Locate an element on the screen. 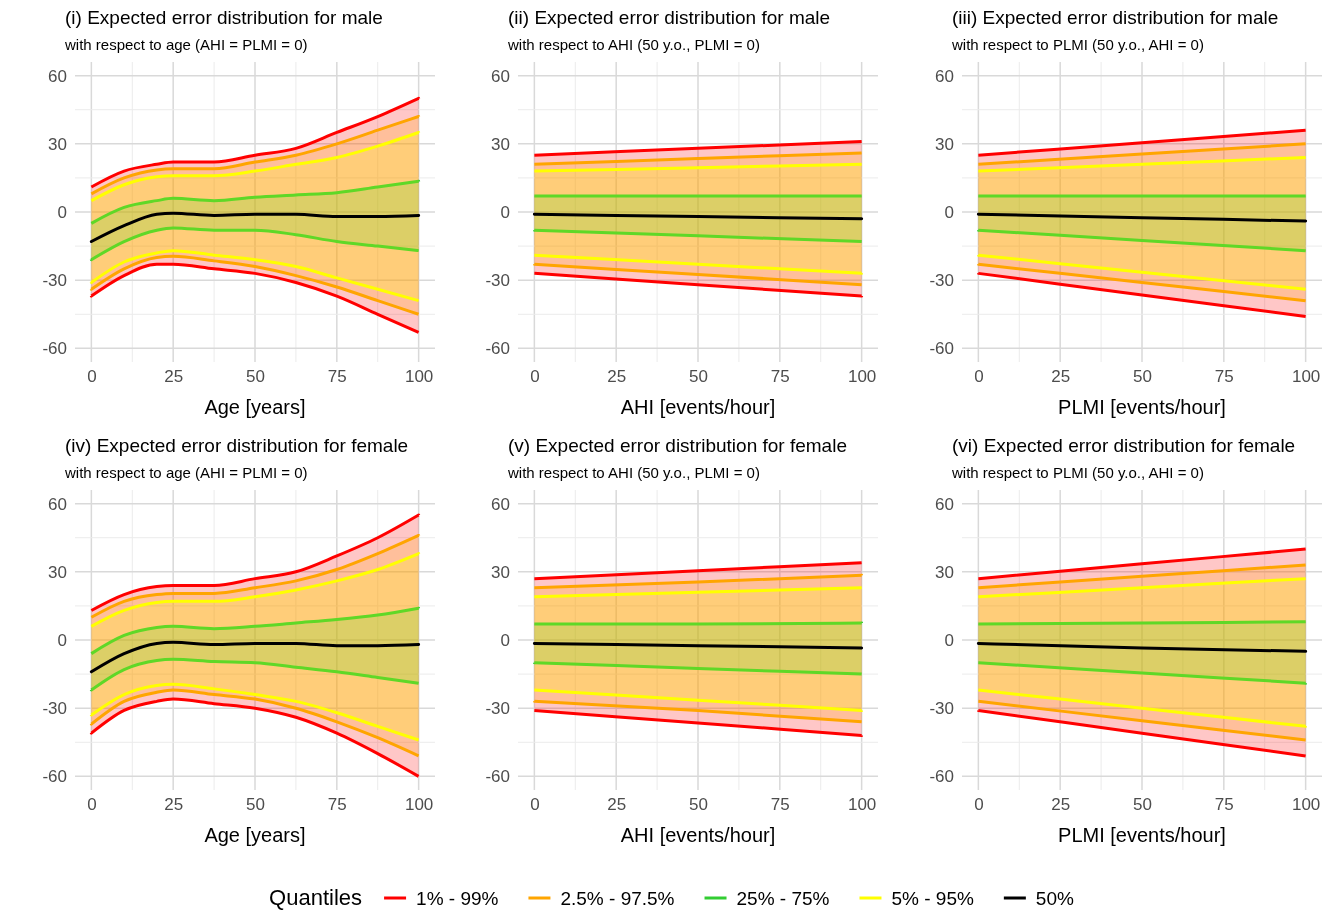  chart-title: (vi) Expected error distribution for female is located at coordinates (1124, 445).